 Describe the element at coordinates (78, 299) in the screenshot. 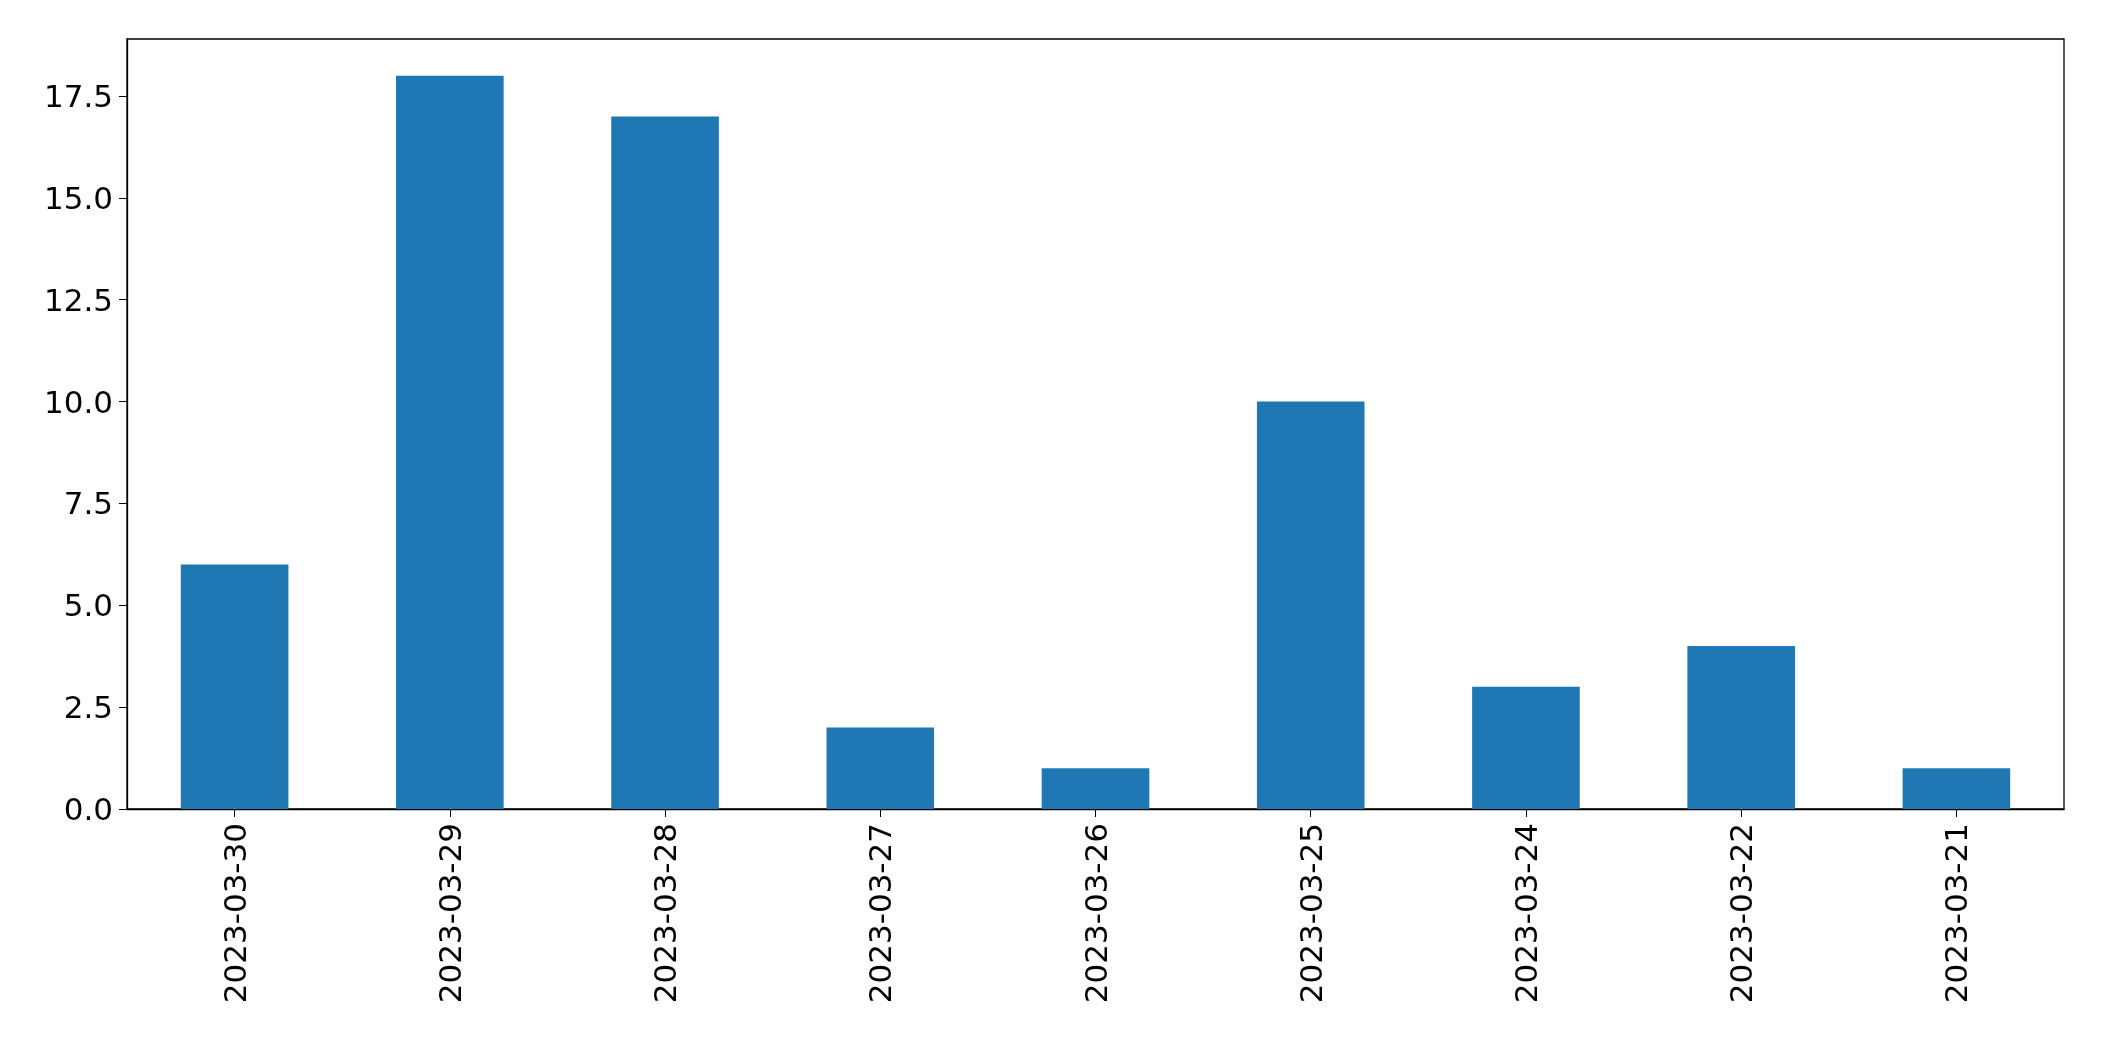

I see `y-tick-label: 12.5` at that location.